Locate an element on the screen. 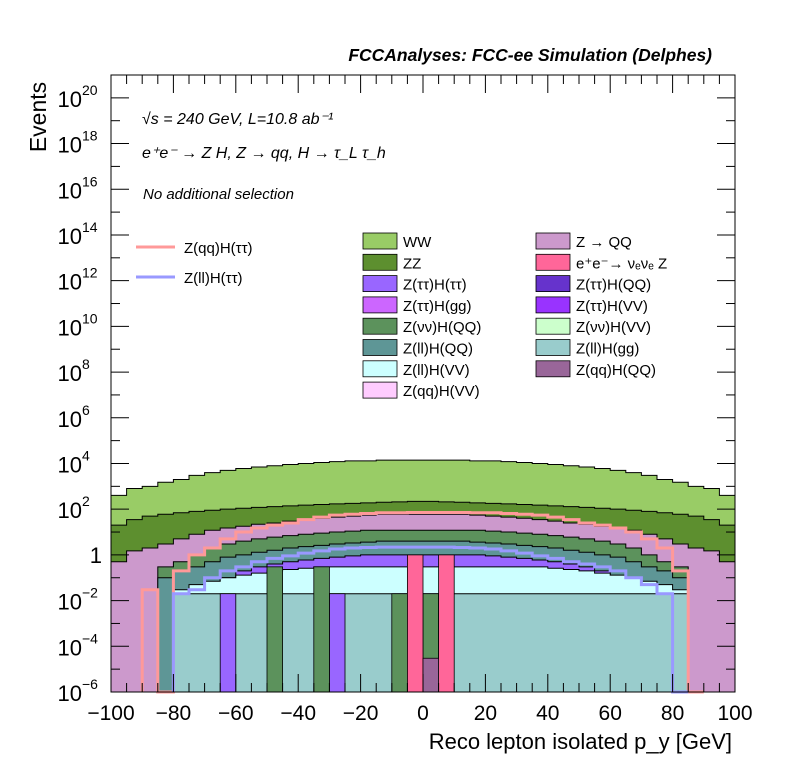  x-tick-label: 20 is located at coordinates (485, 713).